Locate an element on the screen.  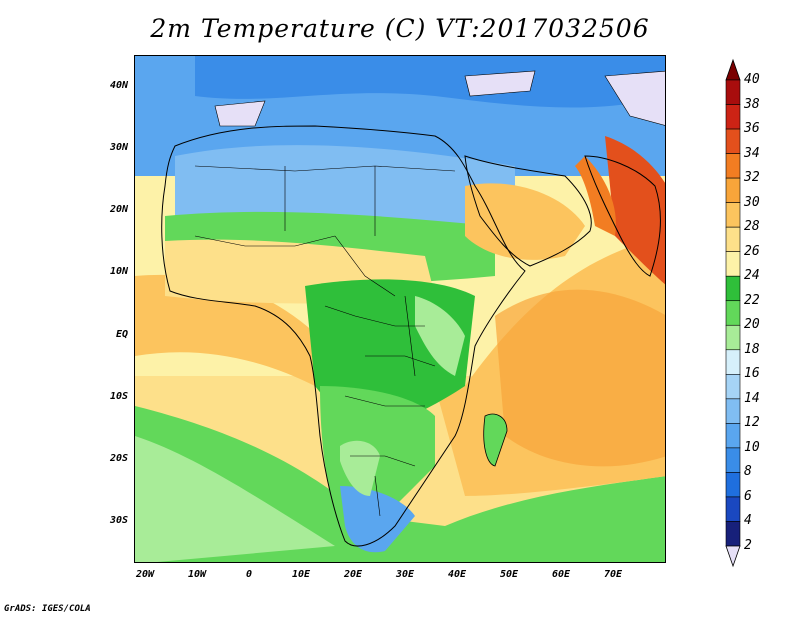
colorbar-top-arrow is located at coordinates (733, 69).